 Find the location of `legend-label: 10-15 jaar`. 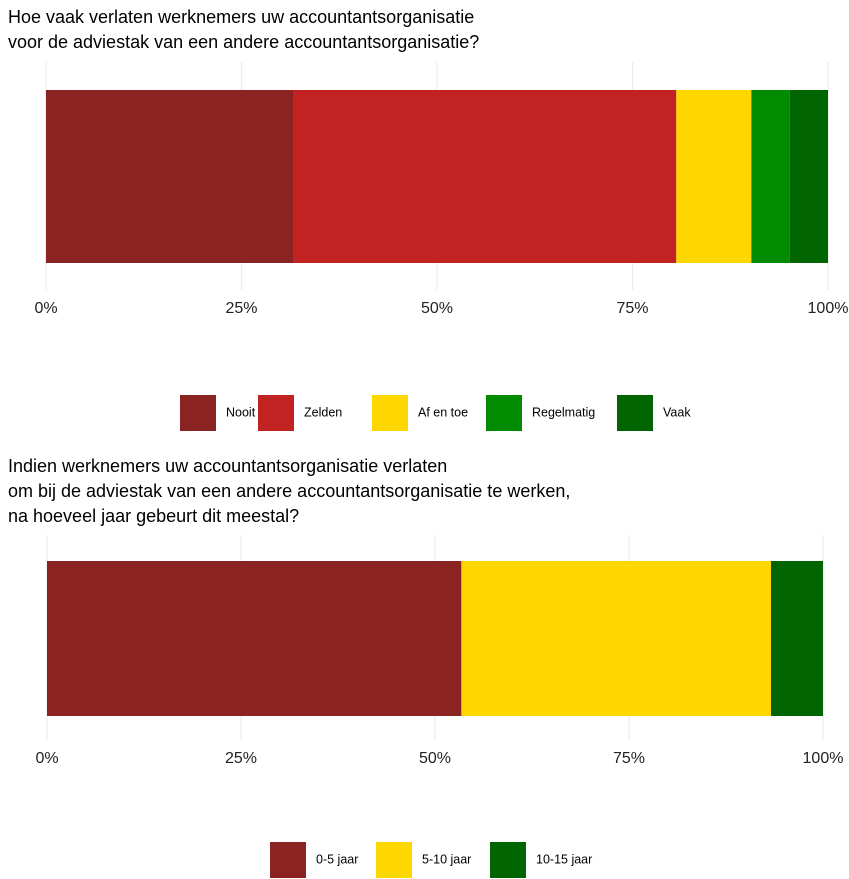

legend-label: 10-15 jaar is located at coordinates (564, 859).